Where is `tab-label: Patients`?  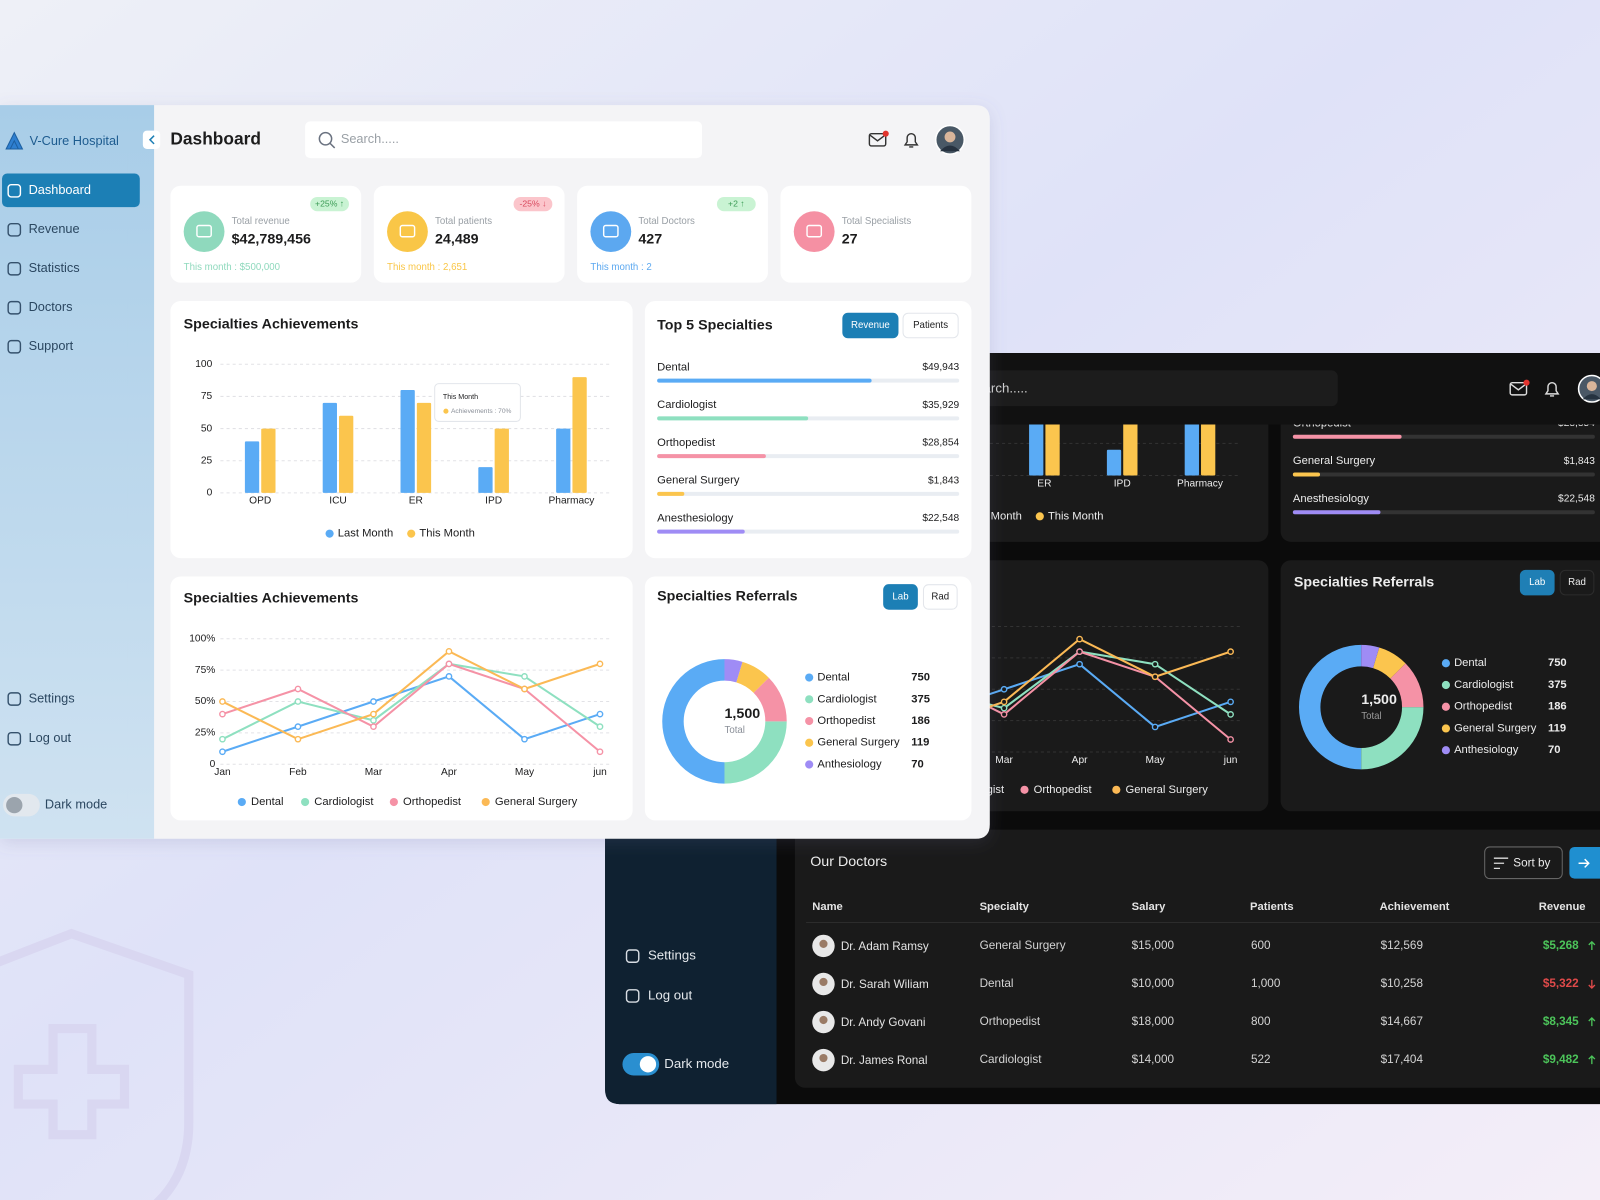
tab-label: Patients is located at coordinates (930, 325).